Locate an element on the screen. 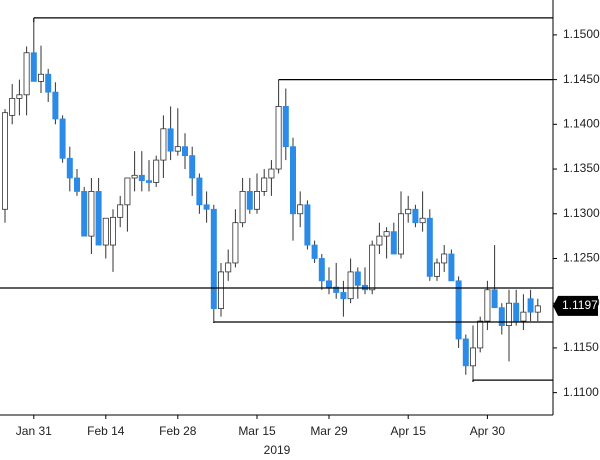 The height and width of the screenshot is (460, 600). y-tick-label: 1.1250 is located at coordinates (581, 258).